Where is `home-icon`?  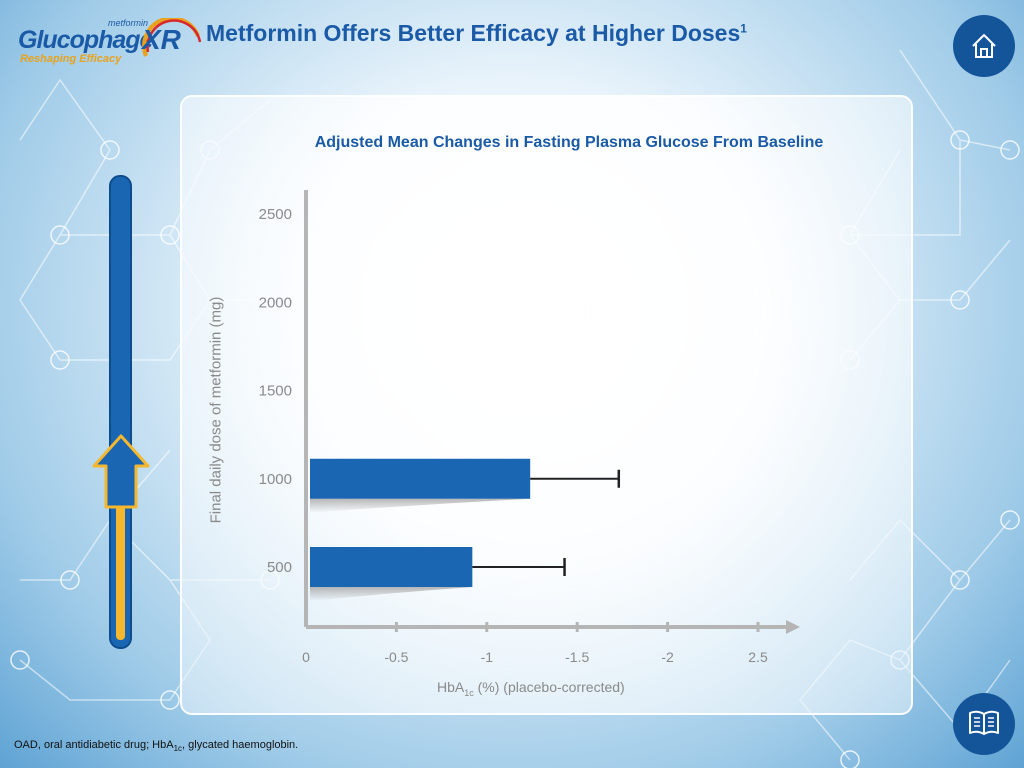 home-icon is located at coordinates (984, 46).